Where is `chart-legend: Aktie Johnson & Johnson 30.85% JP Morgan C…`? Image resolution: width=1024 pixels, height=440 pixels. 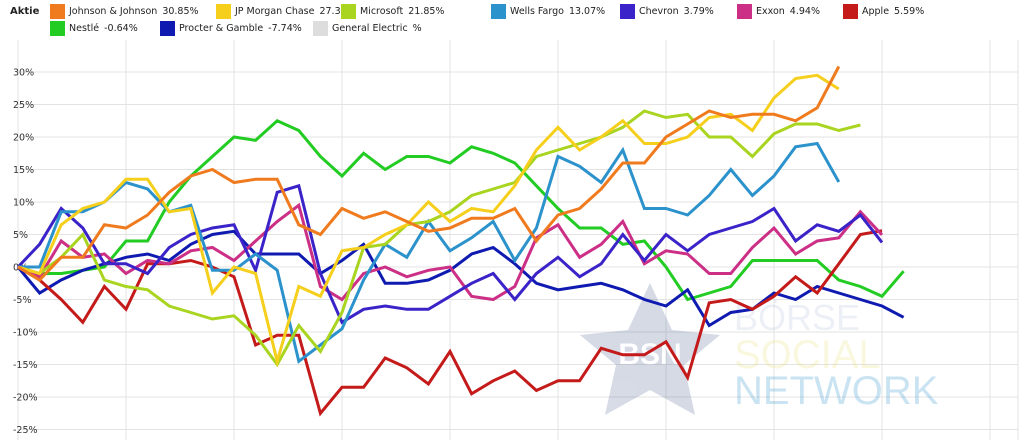 chart-legend: Aktie Johnson & Johnson 30.85% JP Morgan C… is located at coordinates (512, 20).